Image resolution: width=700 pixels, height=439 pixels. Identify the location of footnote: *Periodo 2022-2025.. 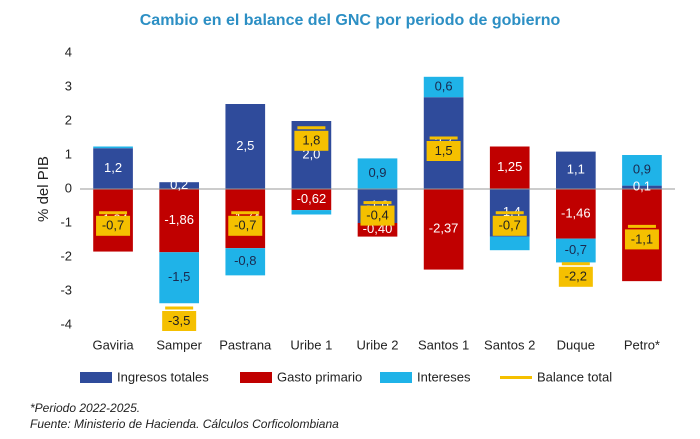
(85, 408).